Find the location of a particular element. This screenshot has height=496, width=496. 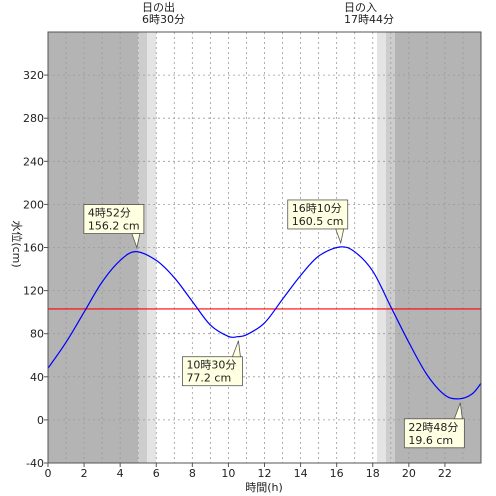

callout-time: 4時52分 is located at coordinates (109, 213).